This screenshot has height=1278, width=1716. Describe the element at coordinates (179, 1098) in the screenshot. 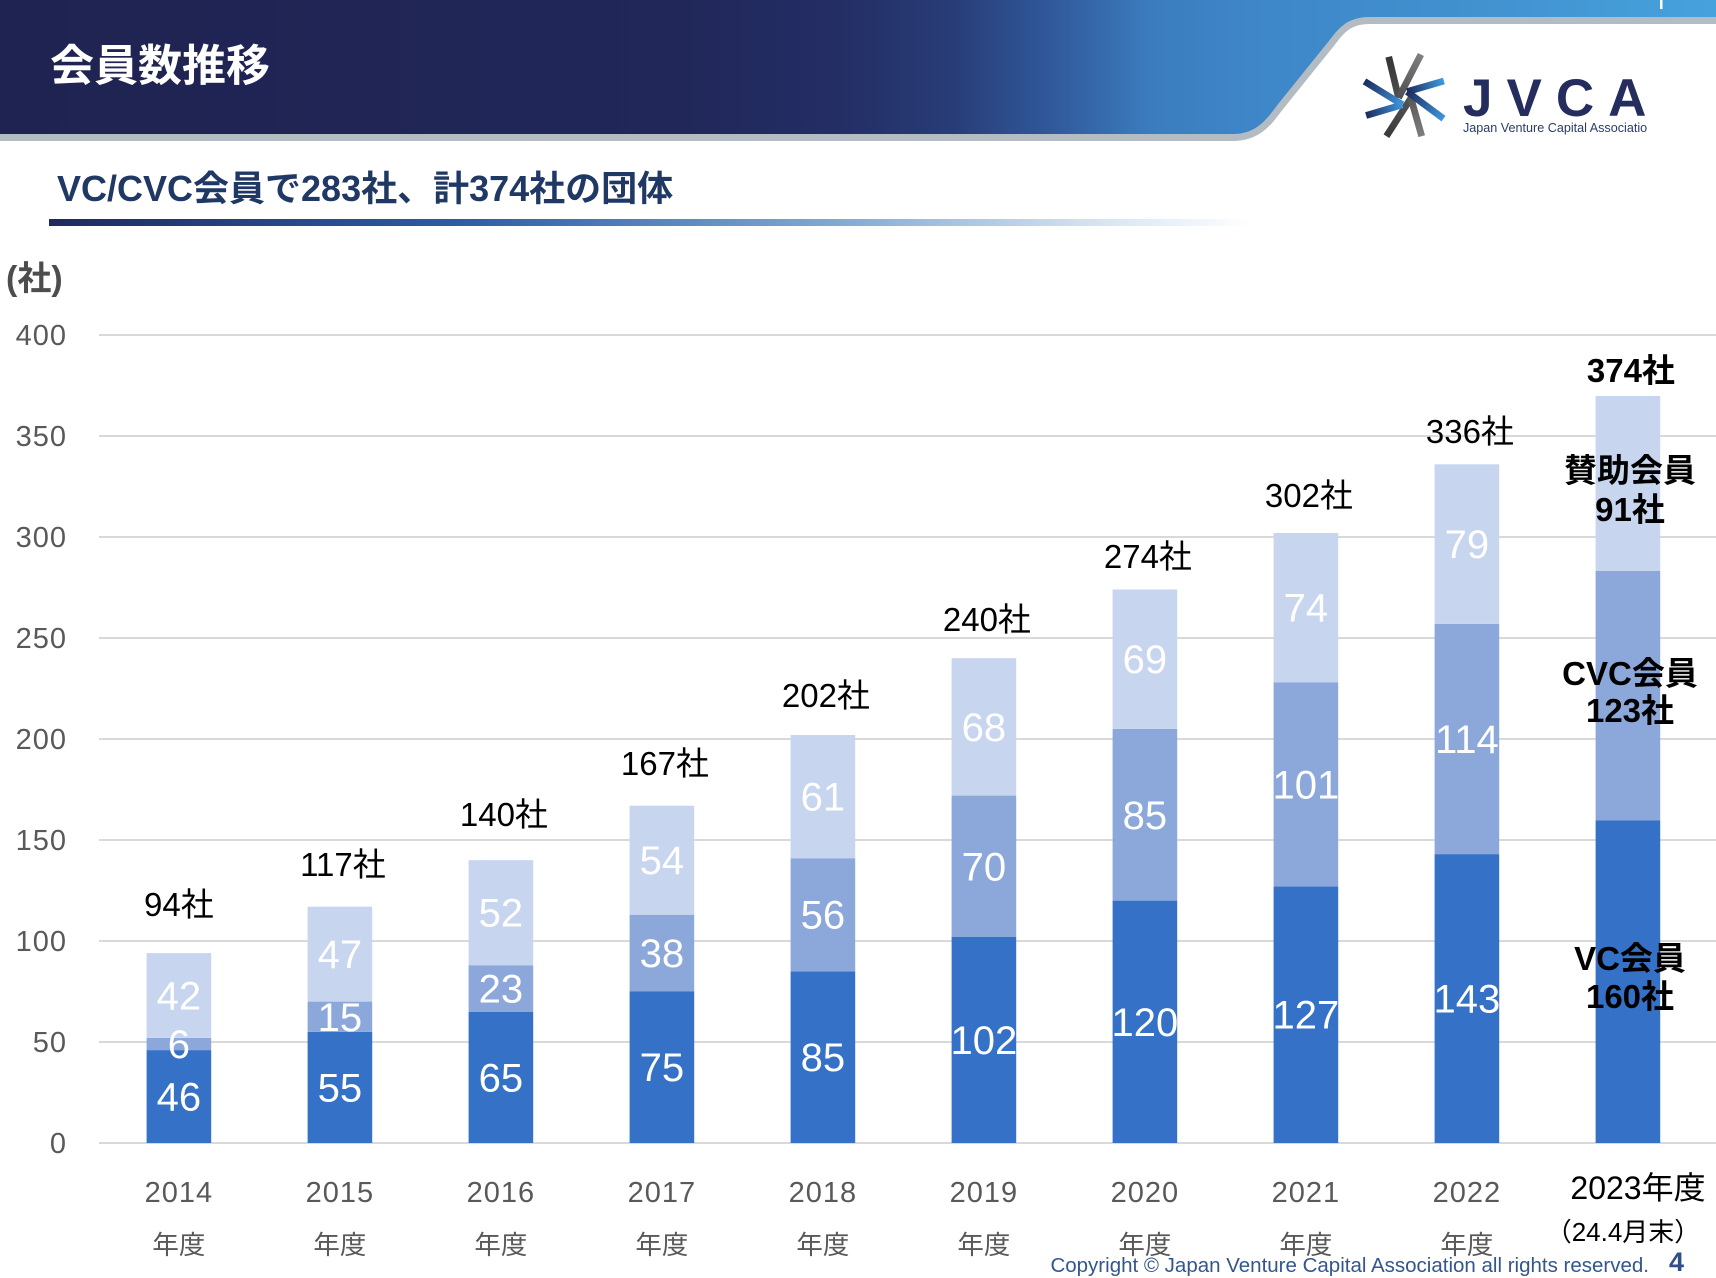

I see `svg-text: 46` at that location.